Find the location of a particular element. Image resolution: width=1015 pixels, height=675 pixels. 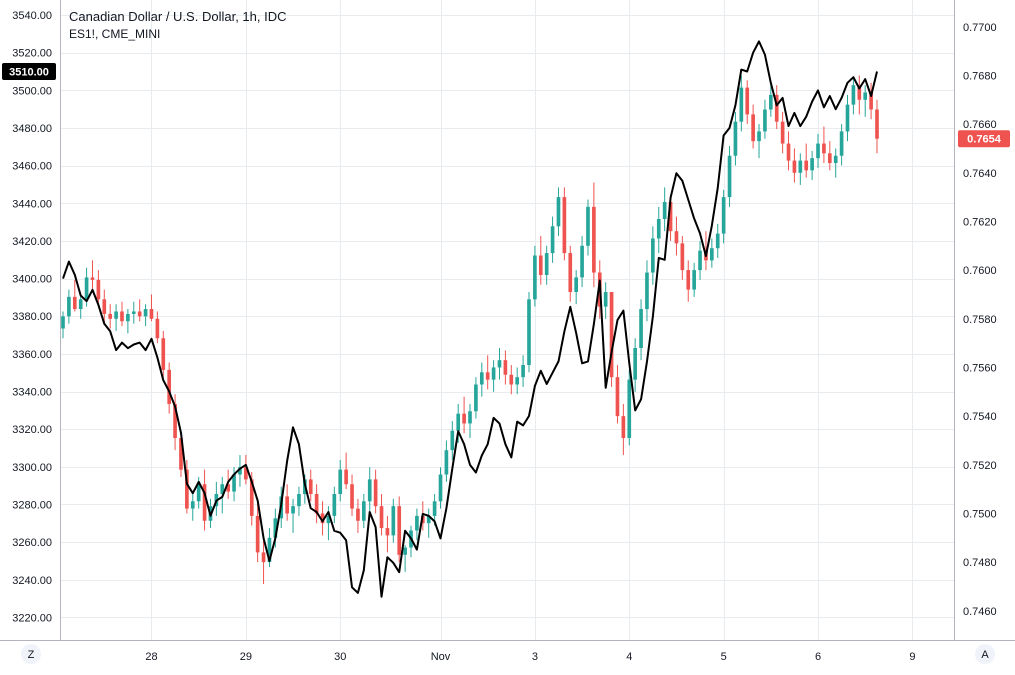

left-scale-button: Z is located at coordinates (31, 654).